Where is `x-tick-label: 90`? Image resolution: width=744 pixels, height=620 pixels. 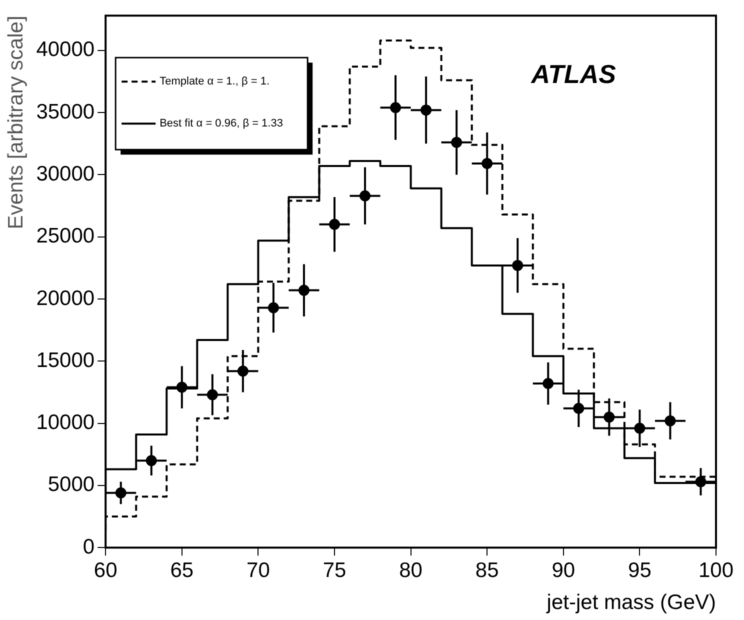
x-tick-label: 90 is located at coordinates (564, 570).